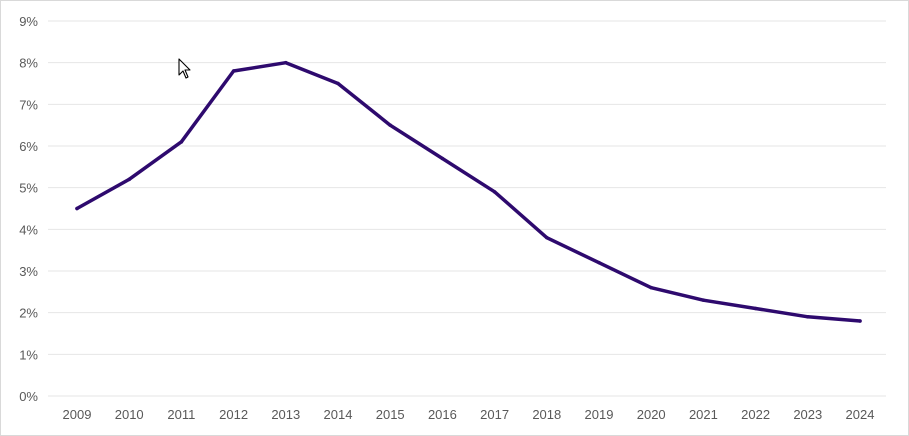 The width and height of the screenshot is (909, 436). Describe the element at coordinates (28, 104) in the screenshot. I see `y-tick-label: 7%` at that location.